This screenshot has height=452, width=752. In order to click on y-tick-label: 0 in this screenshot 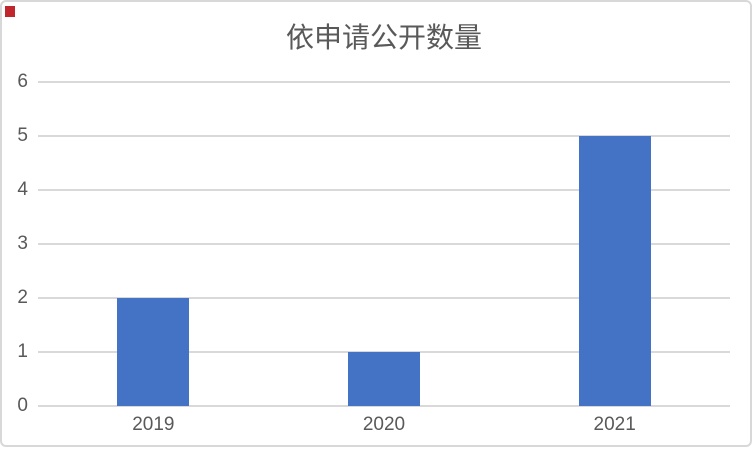, I will do `click(22, 405)`.